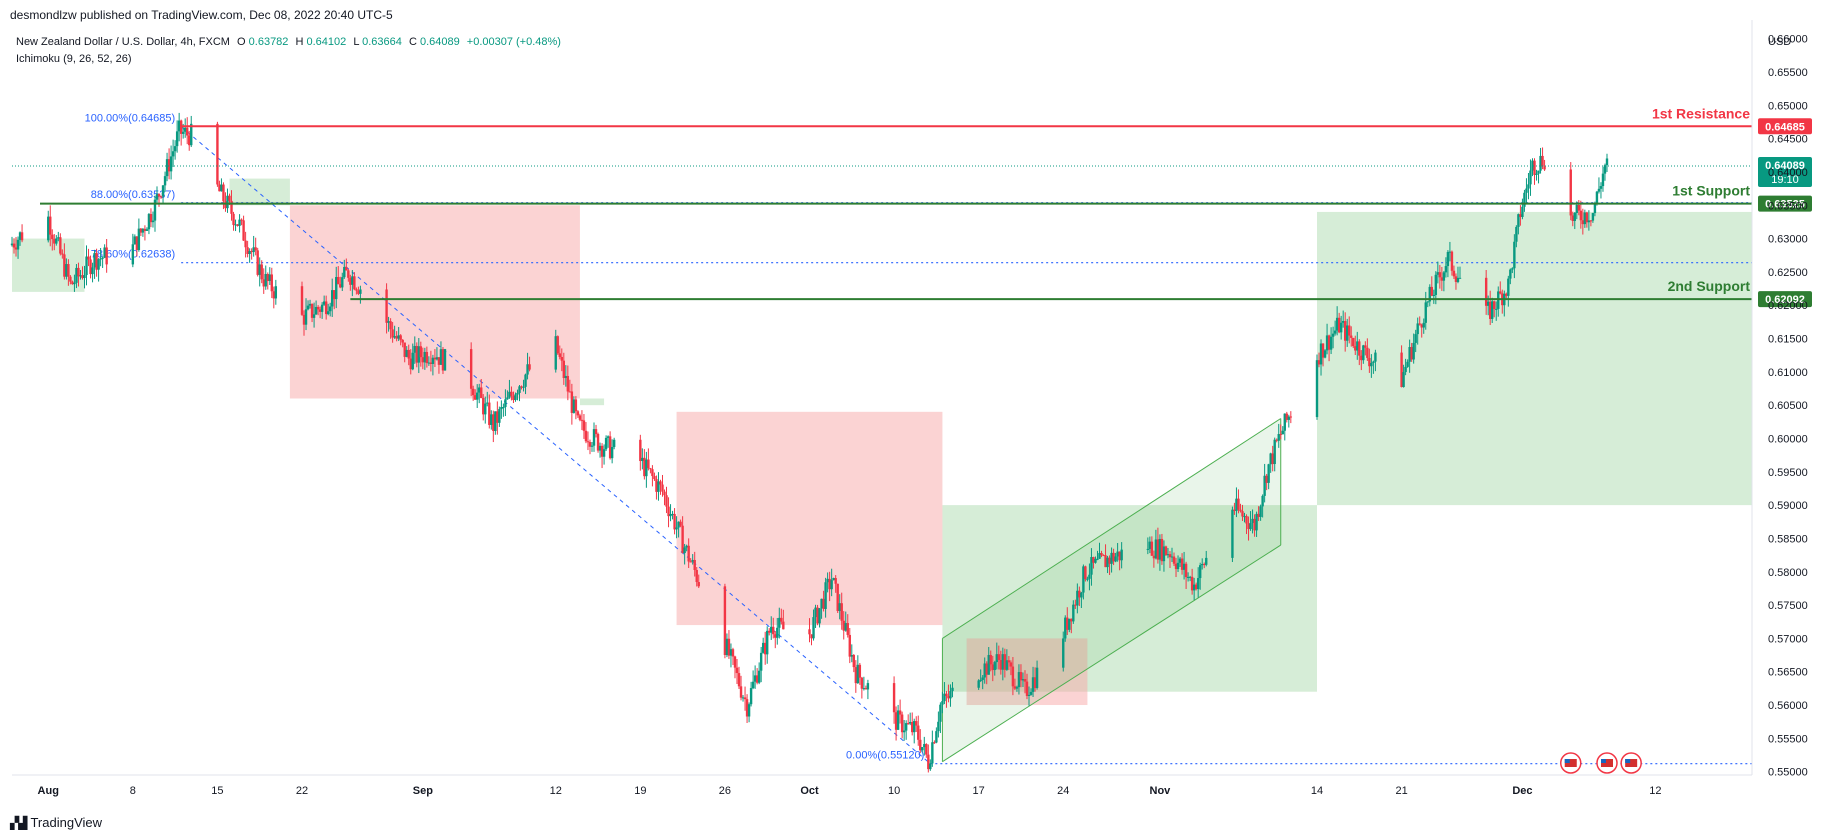 This screenshot has width=1832, height=840. What do you see at coordinates (1788, 173) in the screenshot?
I see `y-tick-label: 0.64000` at bounding box center [1788, 173].